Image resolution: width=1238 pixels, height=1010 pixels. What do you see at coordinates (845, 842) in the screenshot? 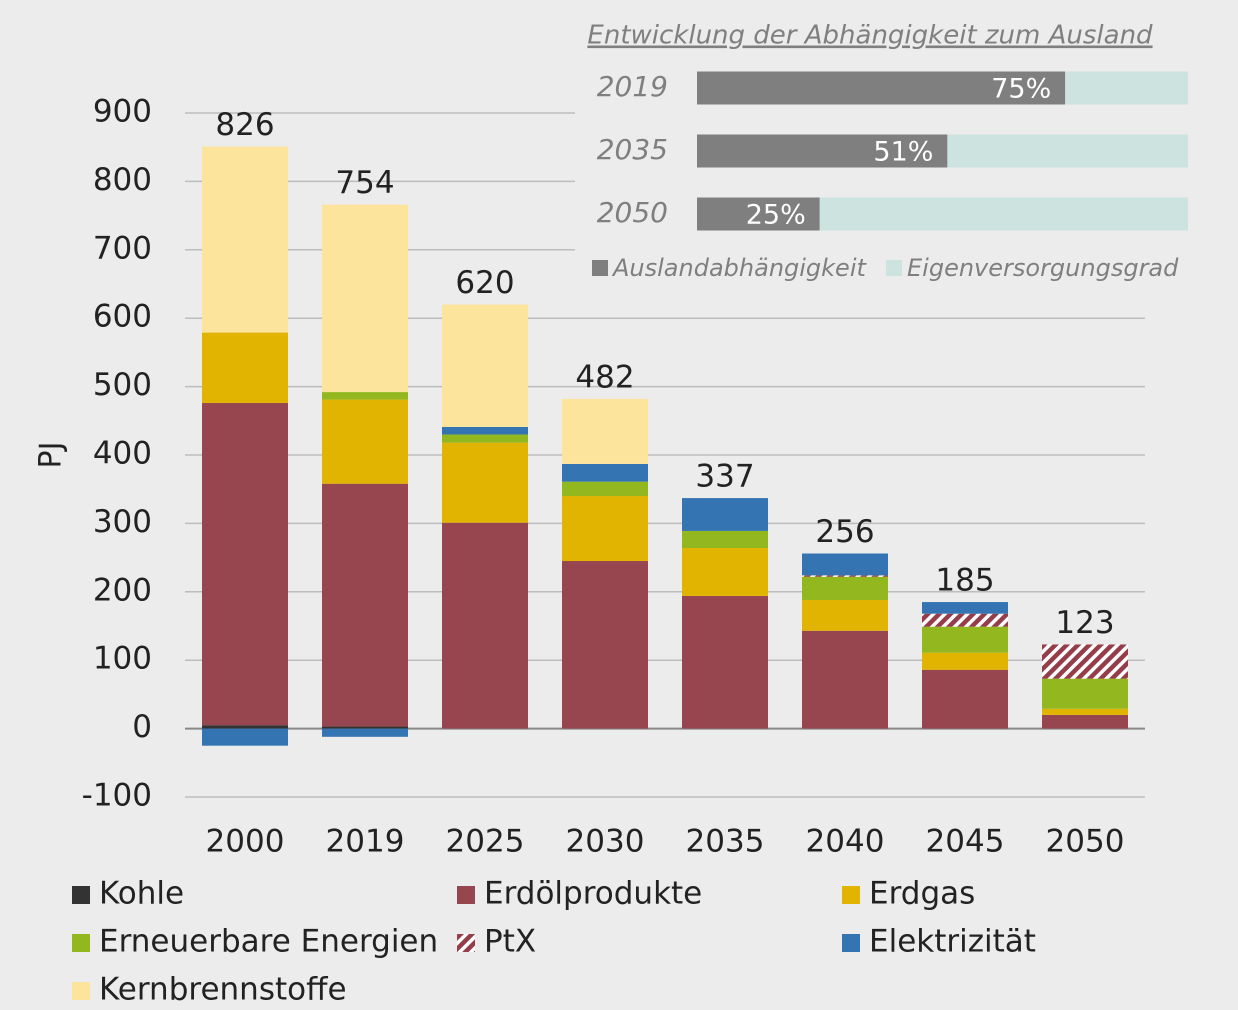
I see `x-tick-label: 2040` at bounding box center [845, 842].